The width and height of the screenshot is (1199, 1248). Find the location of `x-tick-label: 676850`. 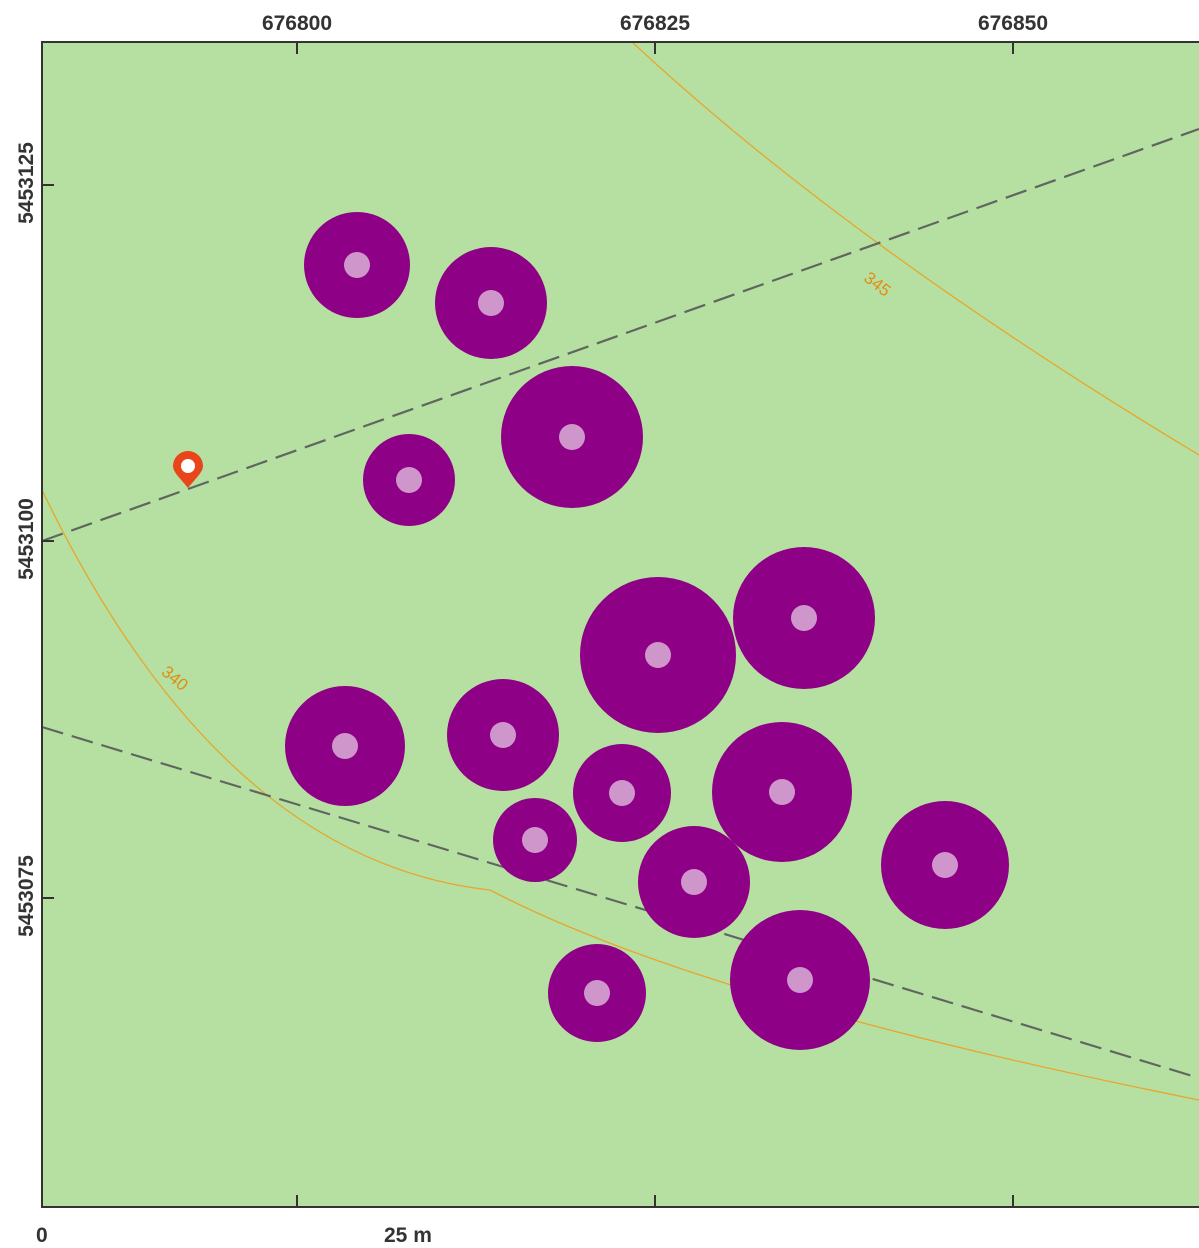

x-tick-label: 676850 is located at coordinates (1013, 23).